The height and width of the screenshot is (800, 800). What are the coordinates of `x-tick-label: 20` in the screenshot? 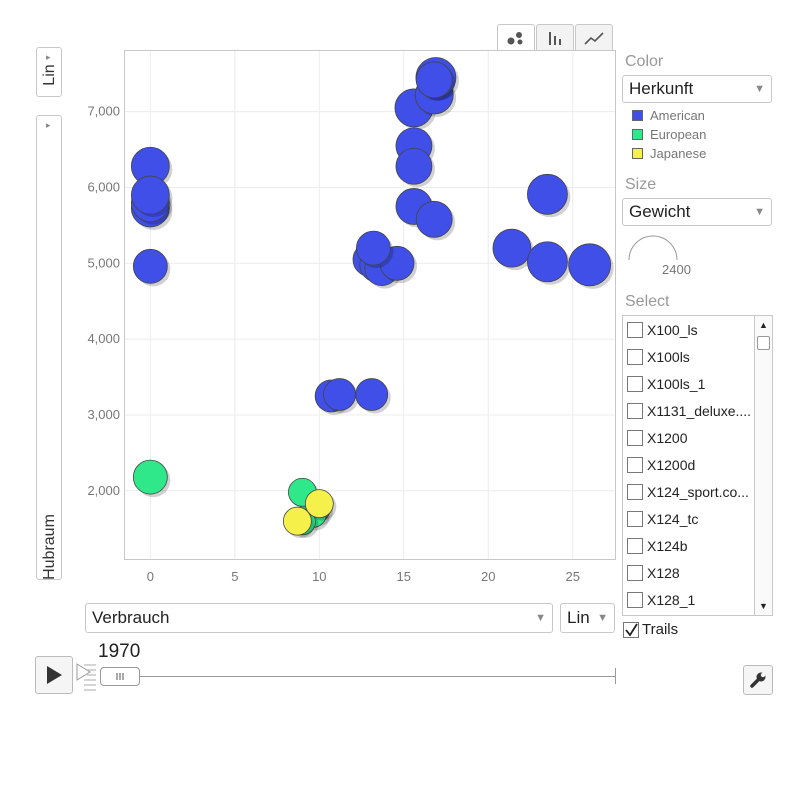 It's located at (488, 576).